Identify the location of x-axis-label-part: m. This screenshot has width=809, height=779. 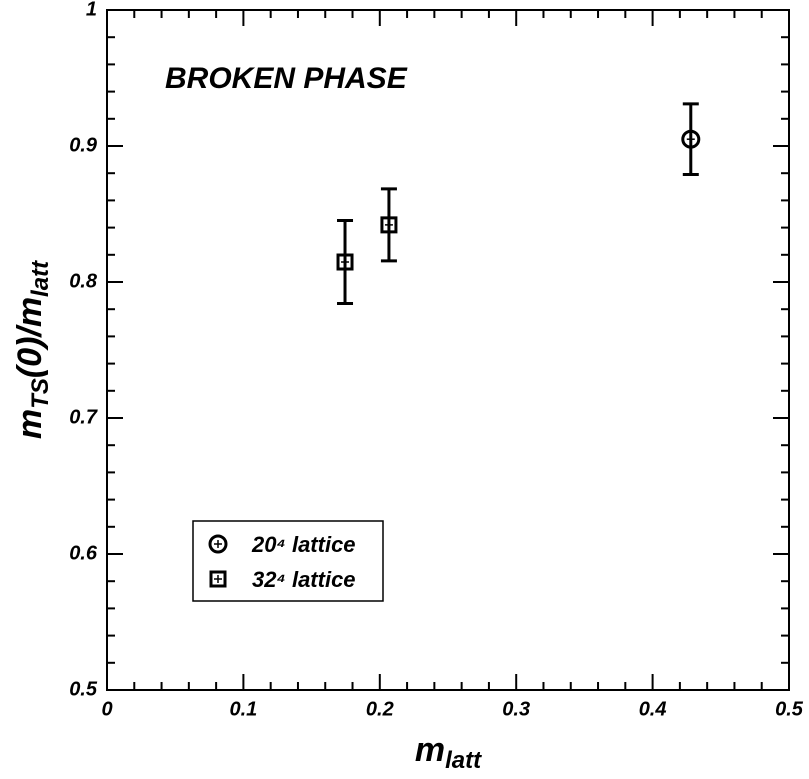
(430, 750).